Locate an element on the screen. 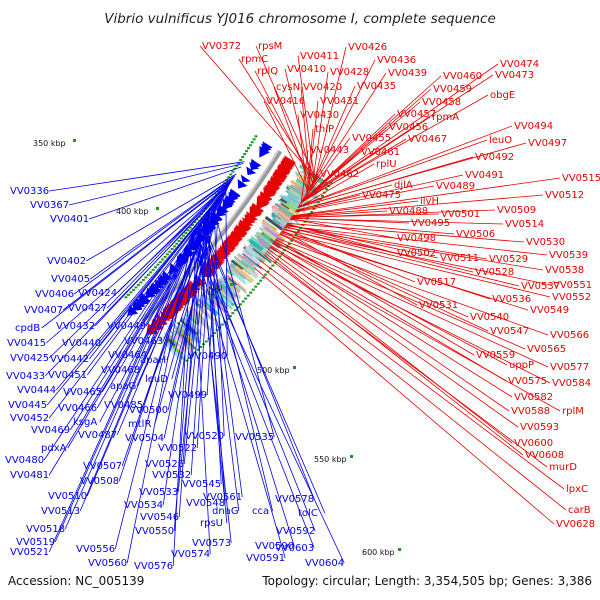  reverse-gene-label: VV0603 is located at coordinates (294, 548).